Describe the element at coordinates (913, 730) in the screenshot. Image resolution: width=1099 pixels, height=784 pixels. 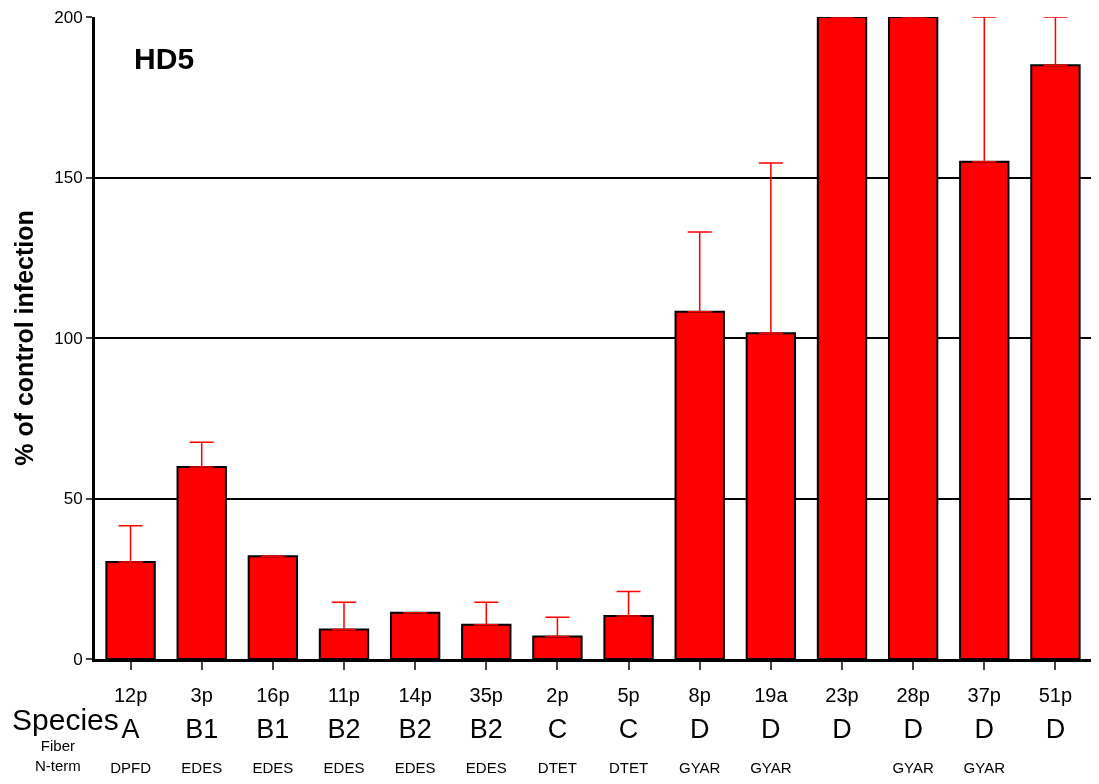
I see `x-tick-label: 28p D GYAR` at that location.